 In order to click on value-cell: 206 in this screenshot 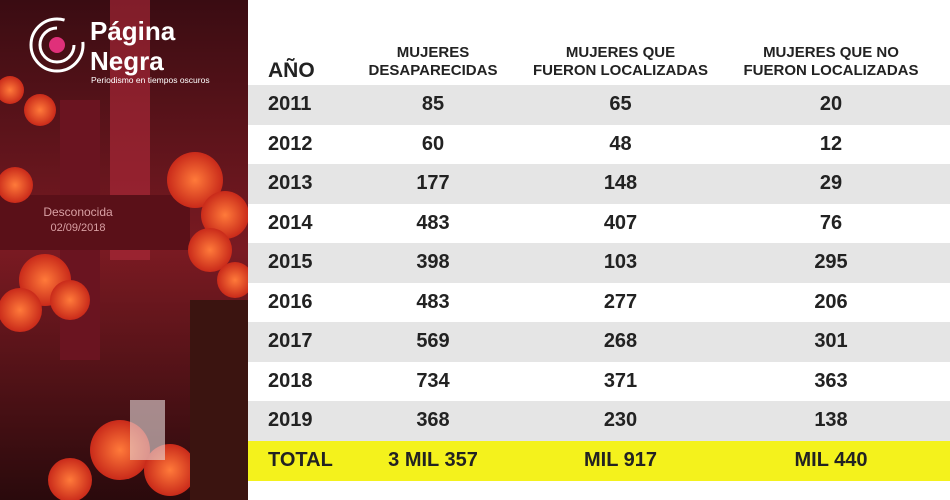, I will do `click(831, 301)`.